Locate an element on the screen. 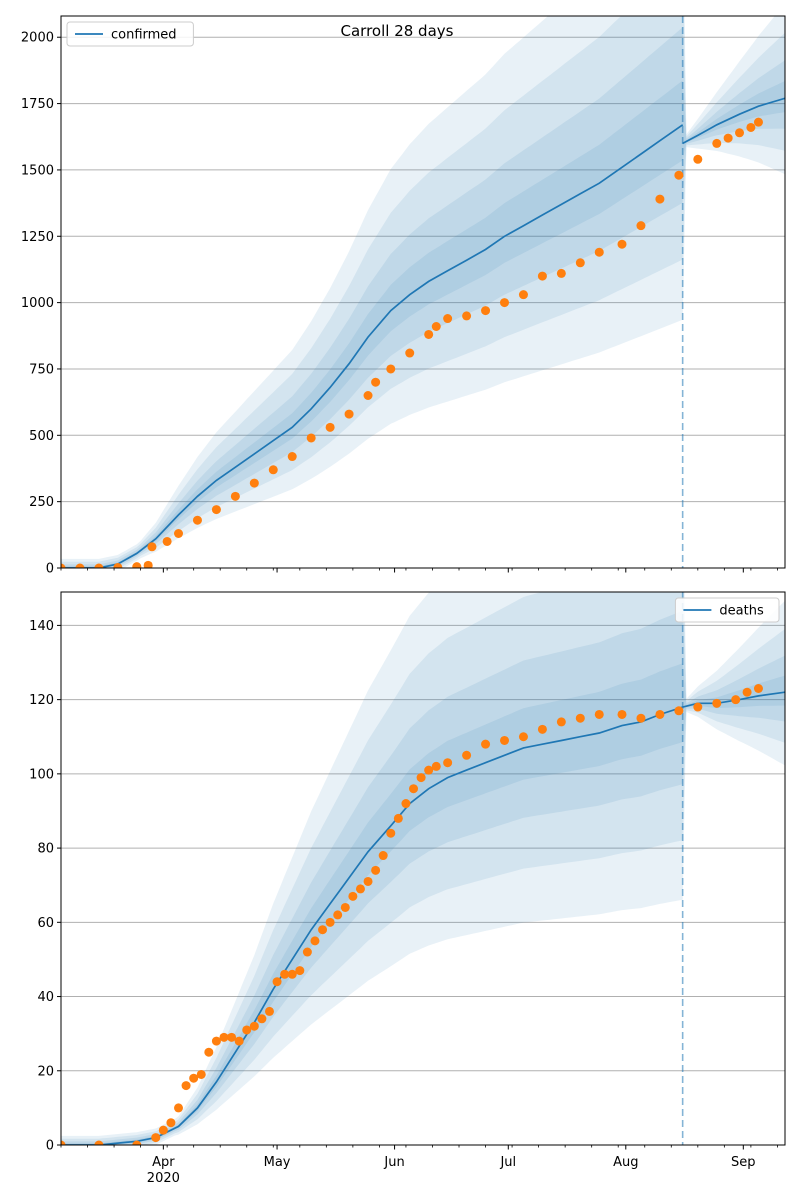 Image resolution: width=800 pixels, height=1200 pixels. y-tick-label: 2000 is located at coordinates (37, 38).